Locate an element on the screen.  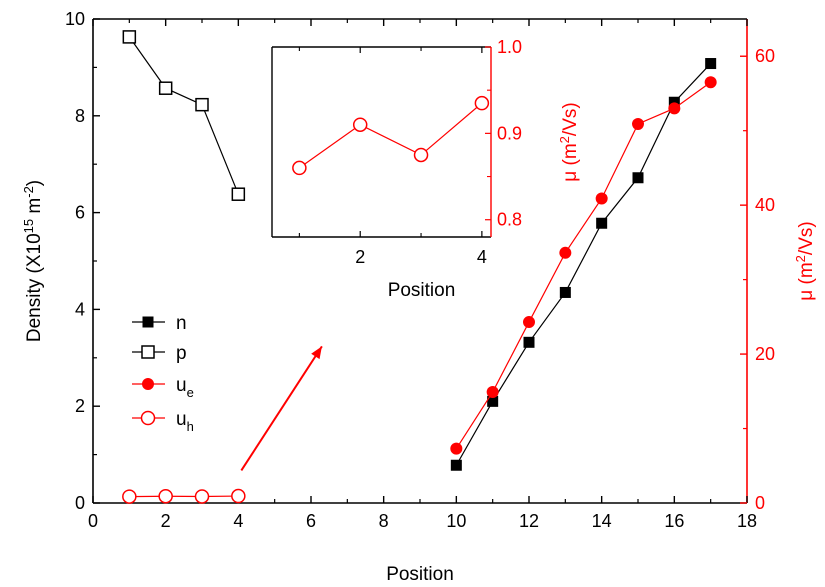
y-left-tick-label: 0 is located at coordinates (80, 503).